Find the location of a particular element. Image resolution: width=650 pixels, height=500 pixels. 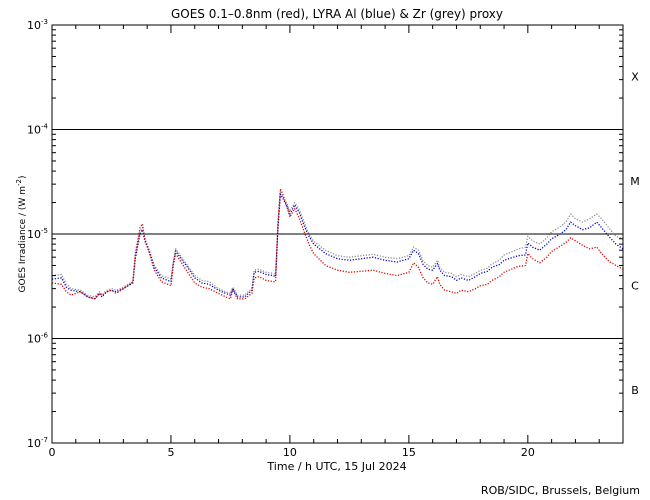

y-tick-label--5: 10⁻⁵ is located at coordinates (37, 234).